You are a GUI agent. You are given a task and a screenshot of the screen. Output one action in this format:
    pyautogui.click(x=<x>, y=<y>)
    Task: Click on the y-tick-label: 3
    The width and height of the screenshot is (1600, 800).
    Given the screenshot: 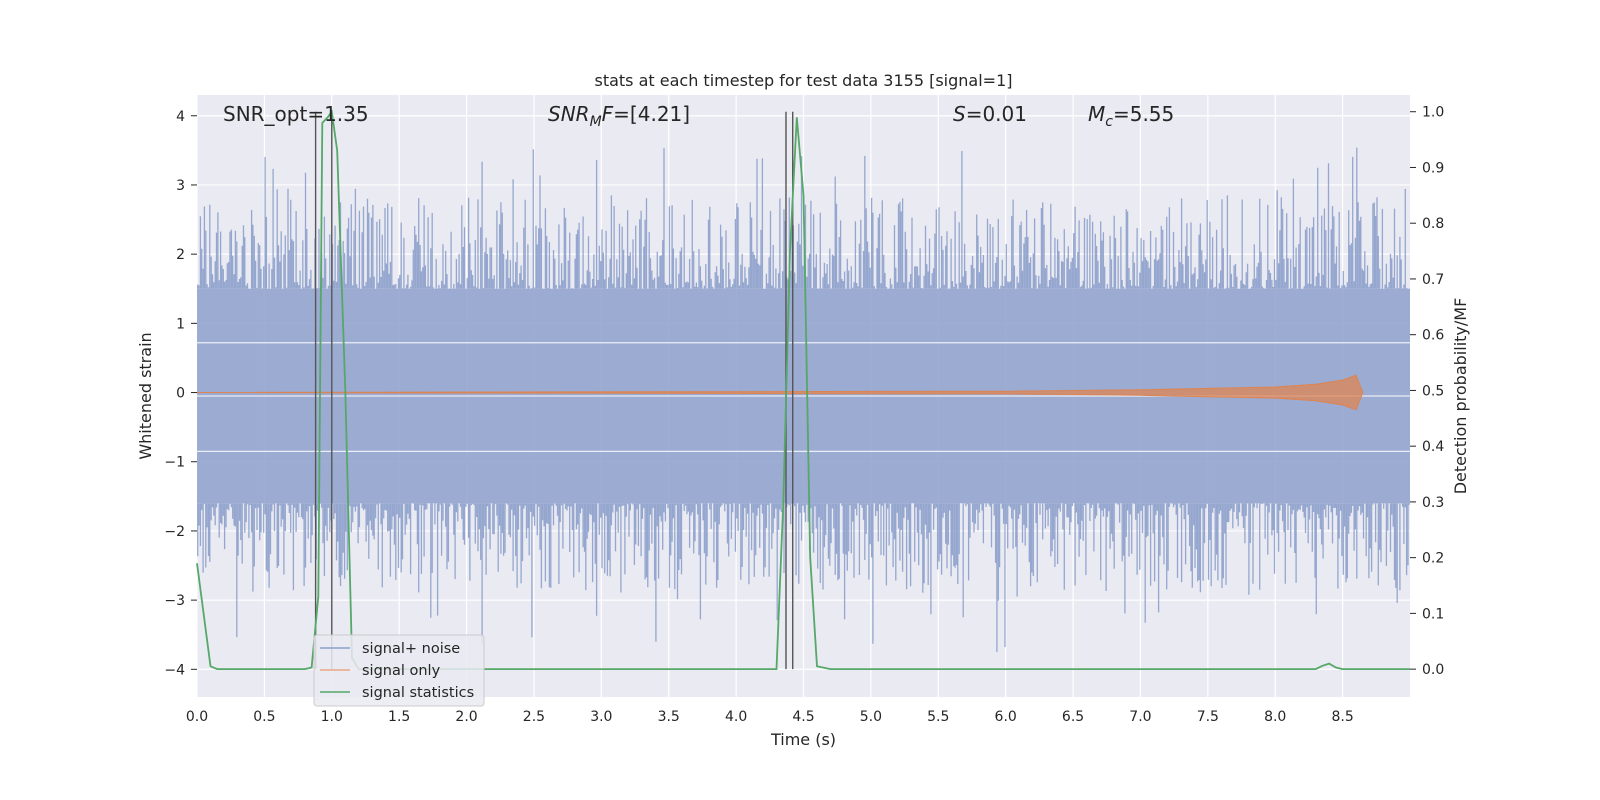 What is the action you would take?
    pyautogui.click(x=180, y=186)
    